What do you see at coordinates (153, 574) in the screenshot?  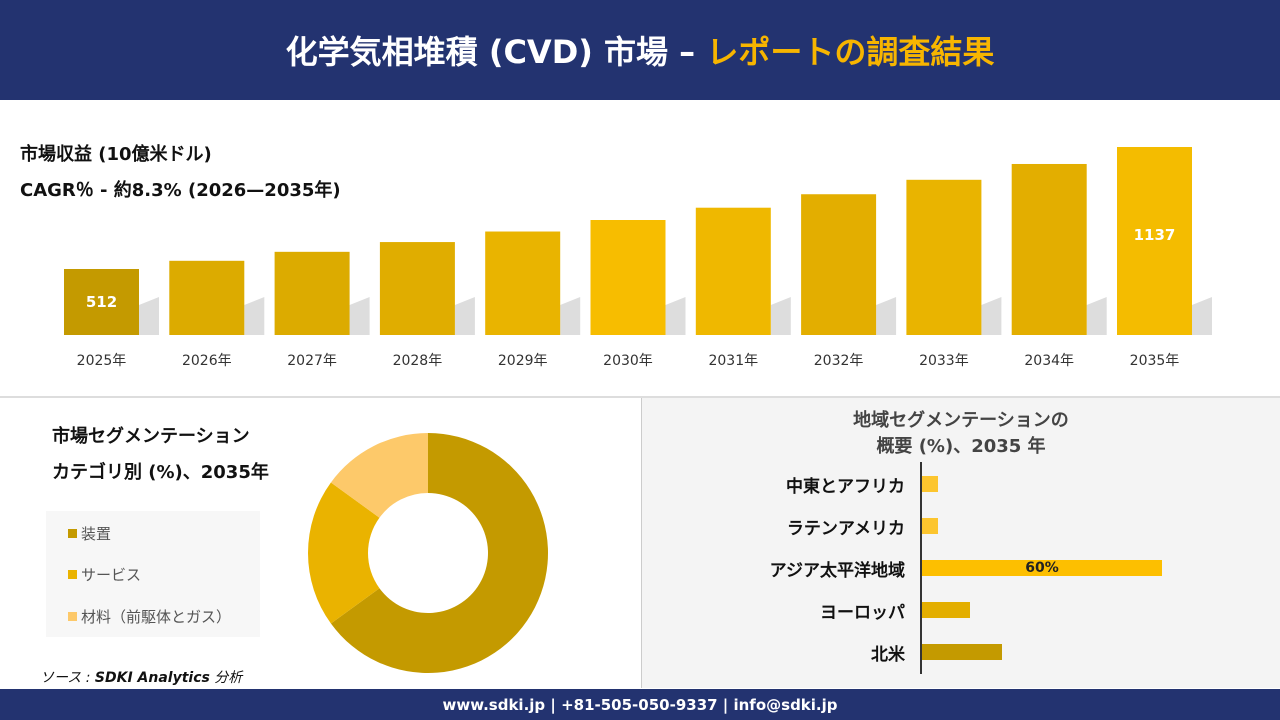 I see `donut-legend: 装置 サービス 材料（前駆体とガス）` at bounding box center [153, 574].